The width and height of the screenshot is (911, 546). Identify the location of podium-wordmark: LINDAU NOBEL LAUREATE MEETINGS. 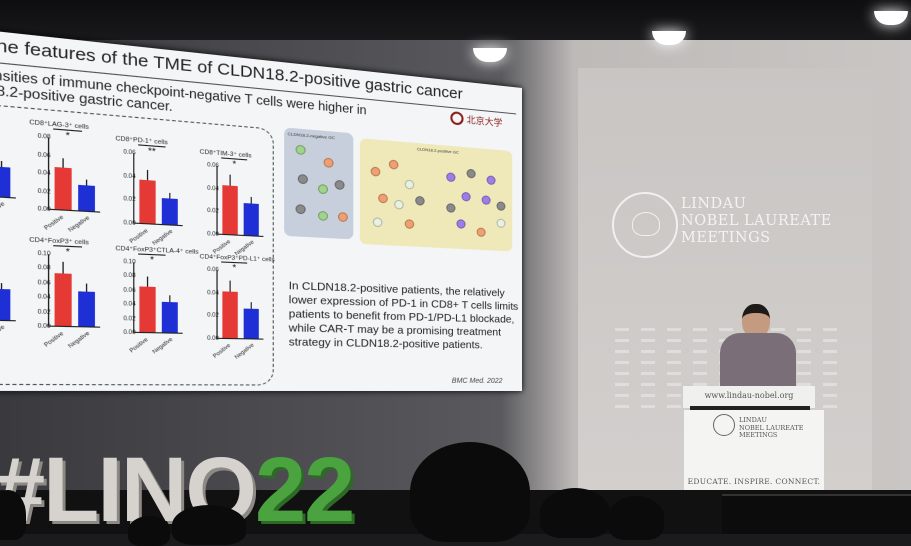
(771, 428).